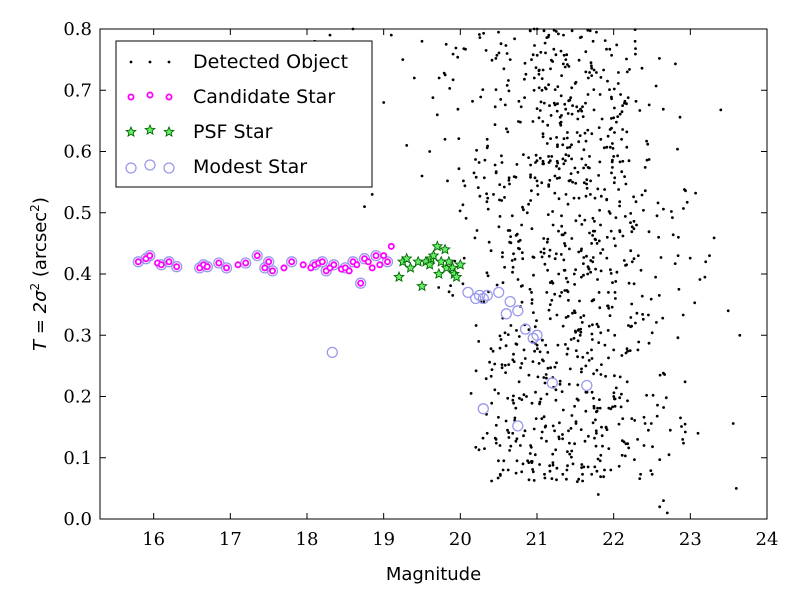 This screenshot has width=800, height=600. What do you see at coordinates (150, 62) in the screenshot?
I see `legend-marker-detected` at bounding box center [150, 62].